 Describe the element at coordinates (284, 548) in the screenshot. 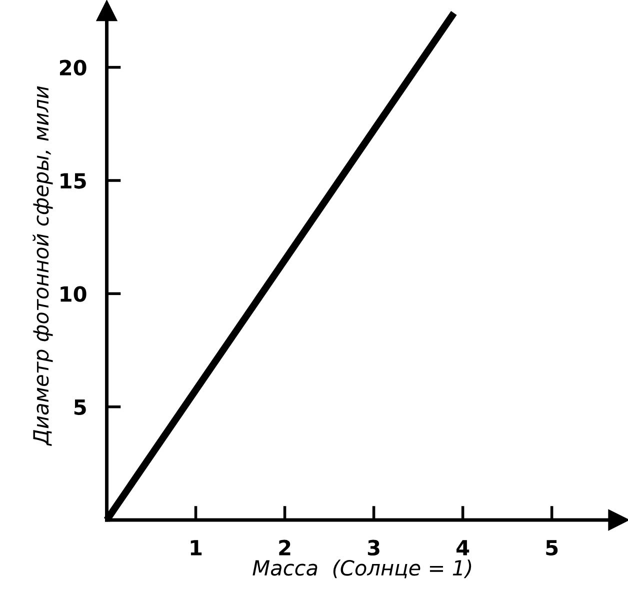

I see `x-tick-label: 2` at that location.